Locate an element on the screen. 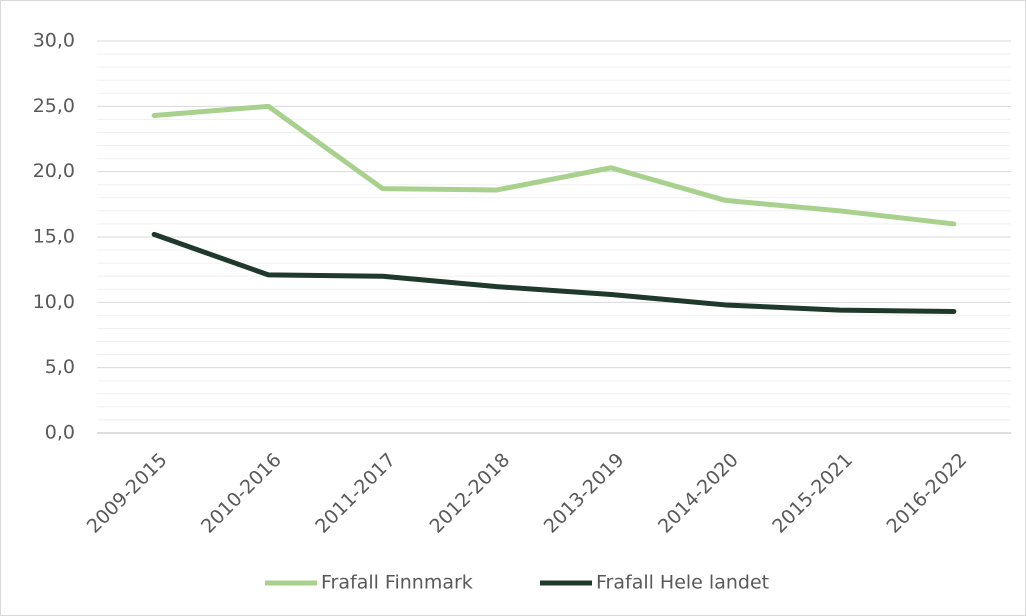 The width and height of the screenshot is (1026, 616). y-tick-label: 0,0 is located at coordinates (60, 433).